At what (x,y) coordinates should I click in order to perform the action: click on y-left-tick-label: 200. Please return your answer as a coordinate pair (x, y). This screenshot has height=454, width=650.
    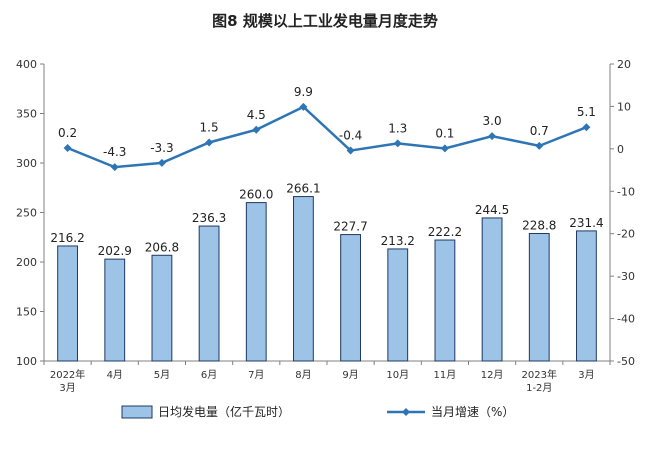
    Looking at the image, I should click on (26, 262).